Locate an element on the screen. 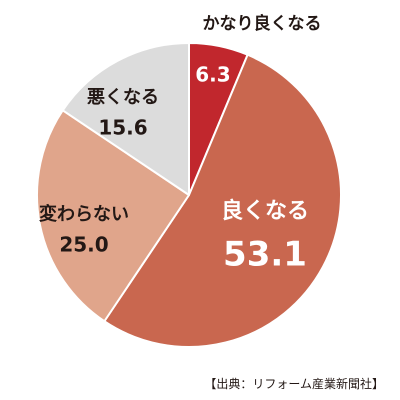 This screenshot has width=400, height=400. slice-value-label: 53.1 is located at coordinates (265, 255).